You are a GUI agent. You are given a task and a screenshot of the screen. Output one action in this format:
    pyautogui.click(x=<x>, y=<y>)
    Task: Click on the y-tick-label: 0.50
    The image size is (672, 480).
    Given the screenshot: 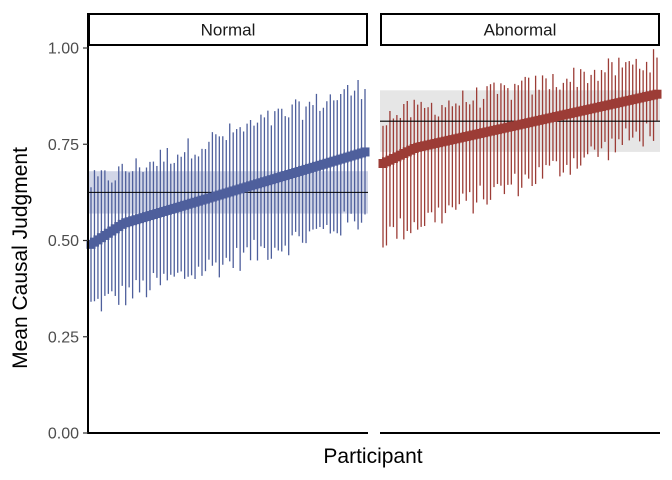 What is the action you would take?
    pyautogui.click(x=63, y=241)
    